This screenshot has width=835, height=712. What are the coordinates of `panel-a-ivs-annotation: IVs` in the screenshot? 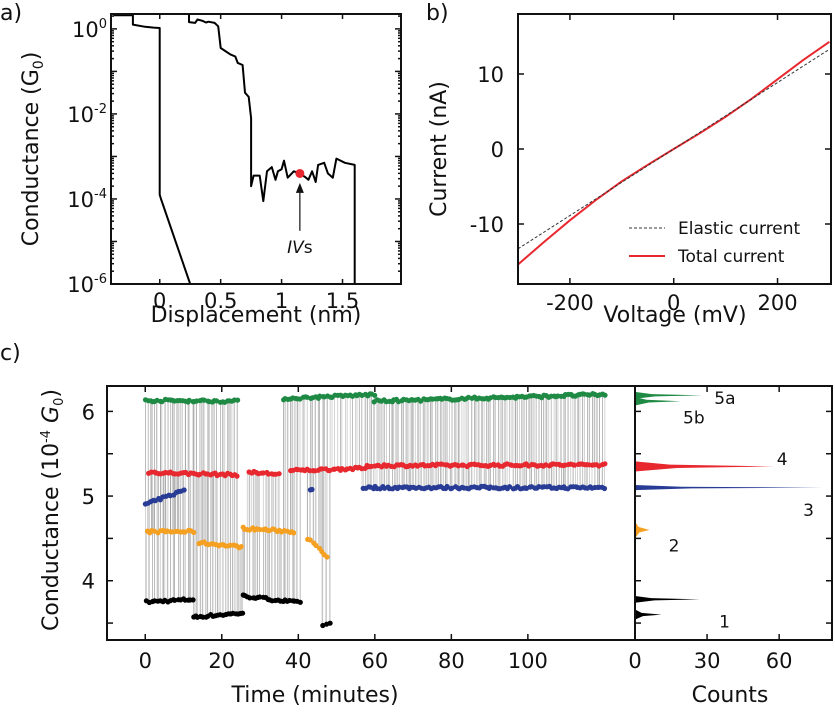 It's located at (300, 248).